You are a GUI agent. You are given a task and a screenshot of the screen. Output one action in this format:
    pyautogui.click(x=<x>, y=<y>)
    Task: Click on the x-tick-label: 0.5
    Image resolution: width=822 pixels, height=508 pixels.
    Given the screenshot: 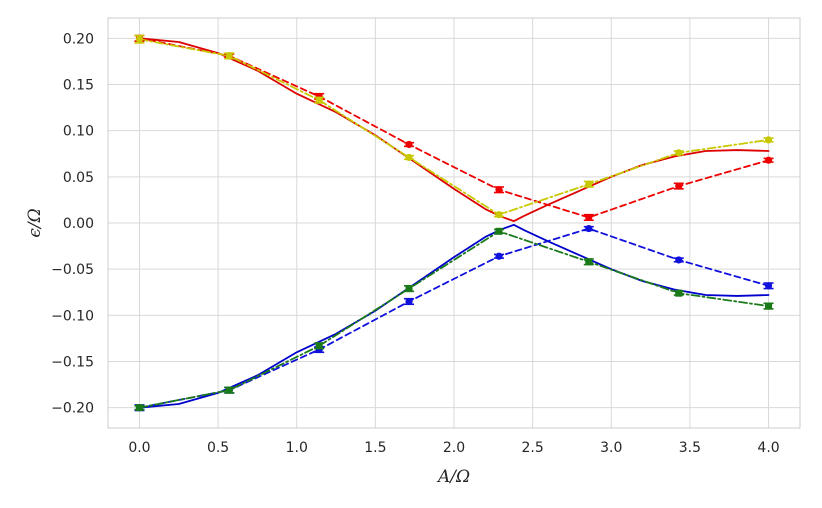 What is the action you would take?
    pyautogui.click(x=218, y=448)
    